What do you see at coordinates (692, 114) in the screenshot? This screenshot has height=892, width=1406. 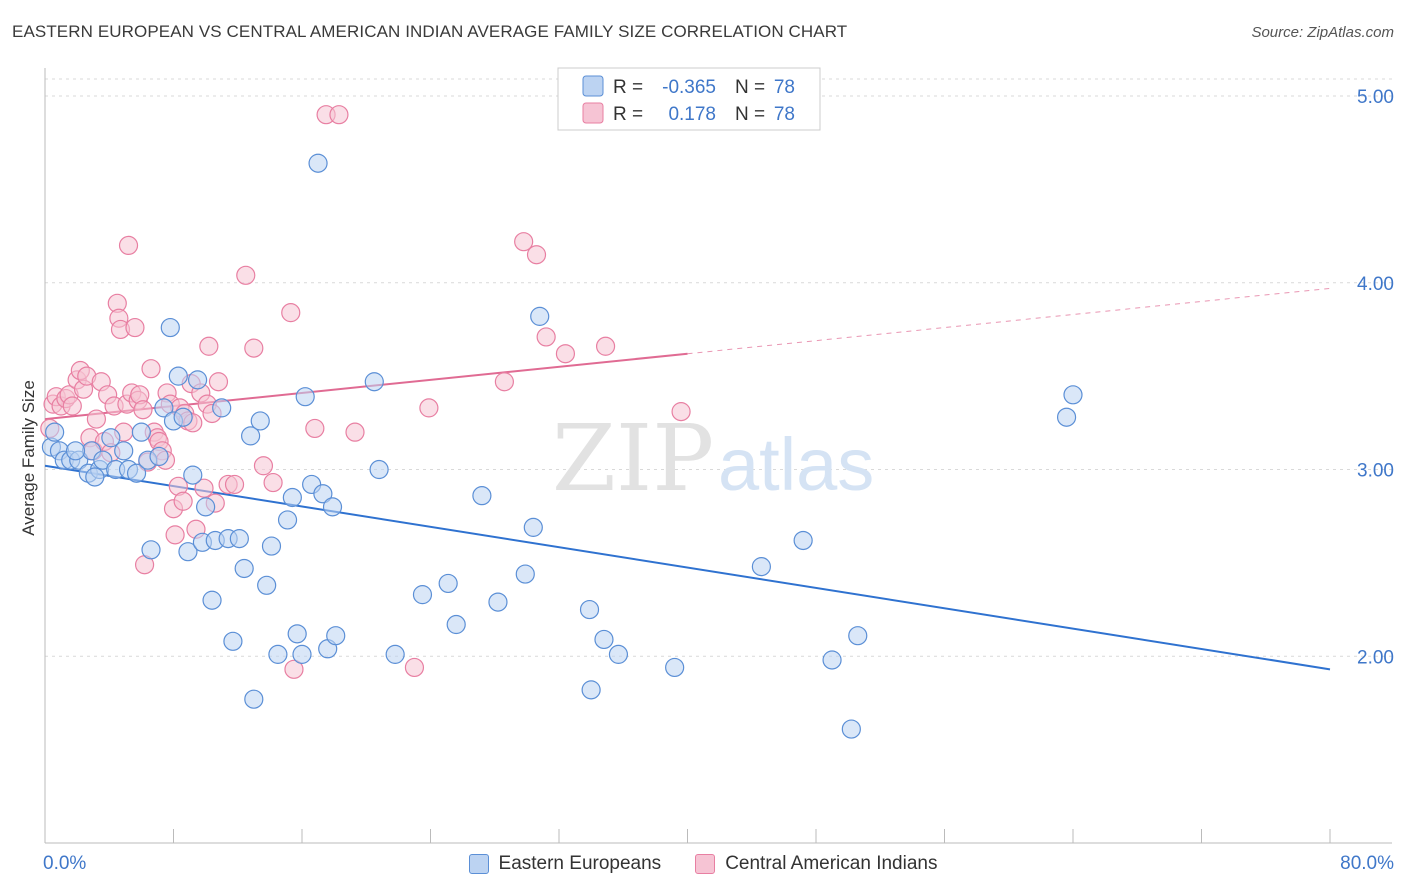 I see `legend-r-value-pink: 0.178` at bounding box center [692, 114].